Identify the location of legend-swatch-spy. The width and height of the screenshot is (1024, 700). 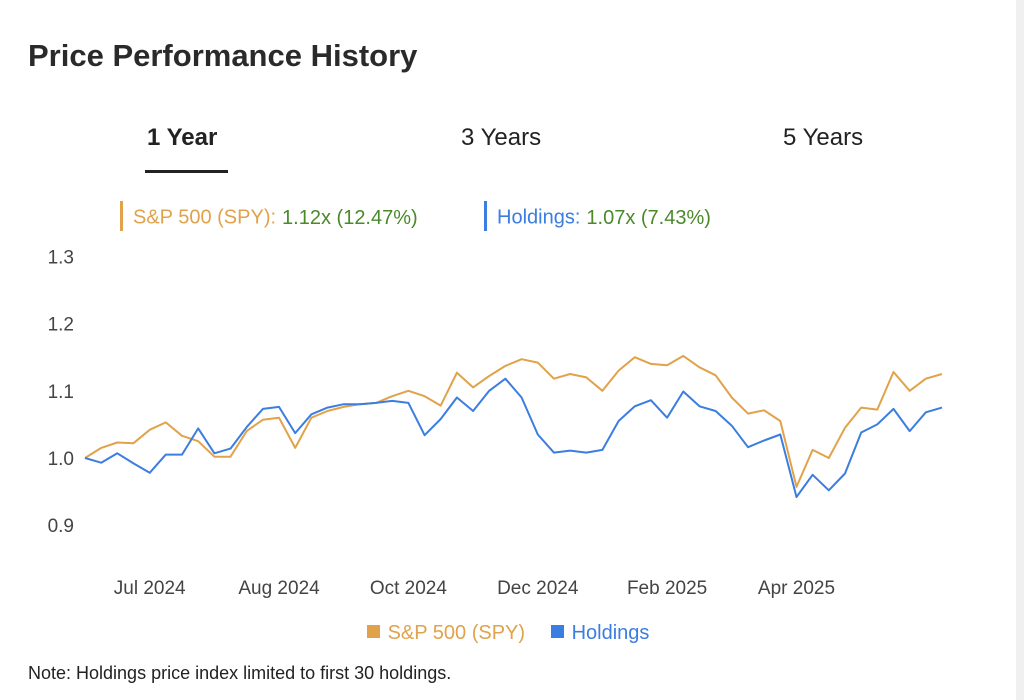
(373, 632).